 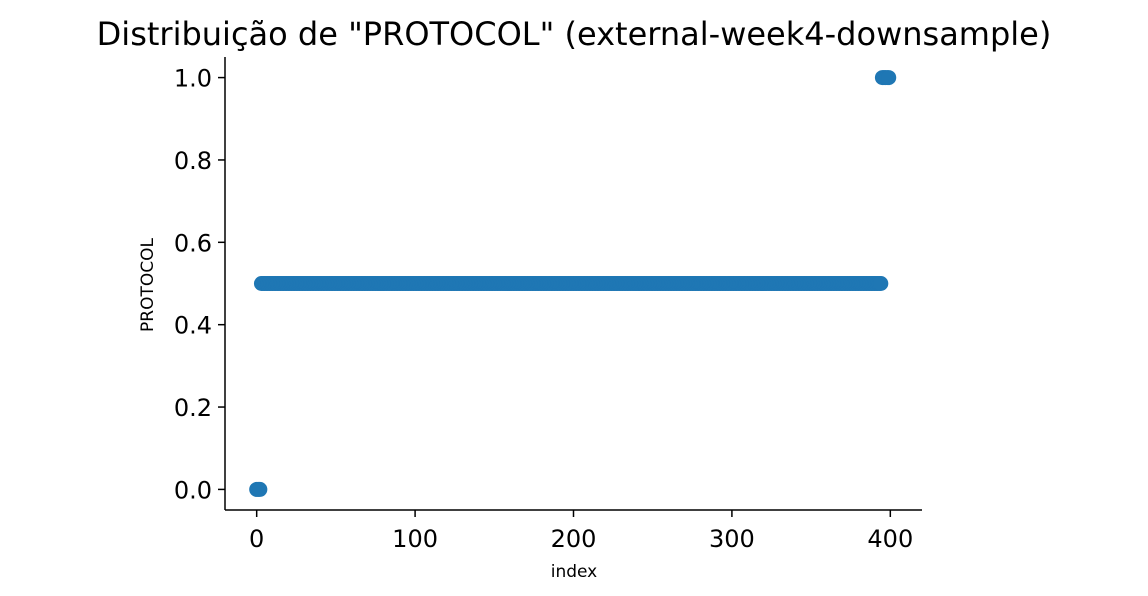 I want to click on x-tick-label: 200, so click(x=574, y=539).